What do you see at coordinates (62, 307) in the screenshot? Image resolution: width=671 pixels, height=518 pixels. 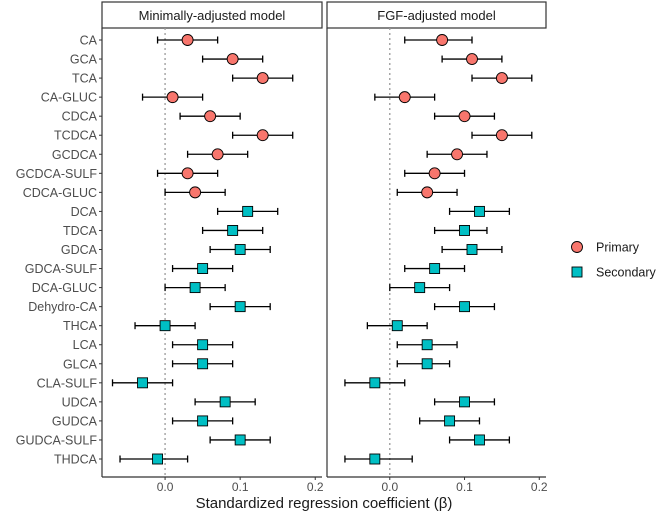 I see `y-tick-label: Dehydro-CA` at bounding box center [62, 307].